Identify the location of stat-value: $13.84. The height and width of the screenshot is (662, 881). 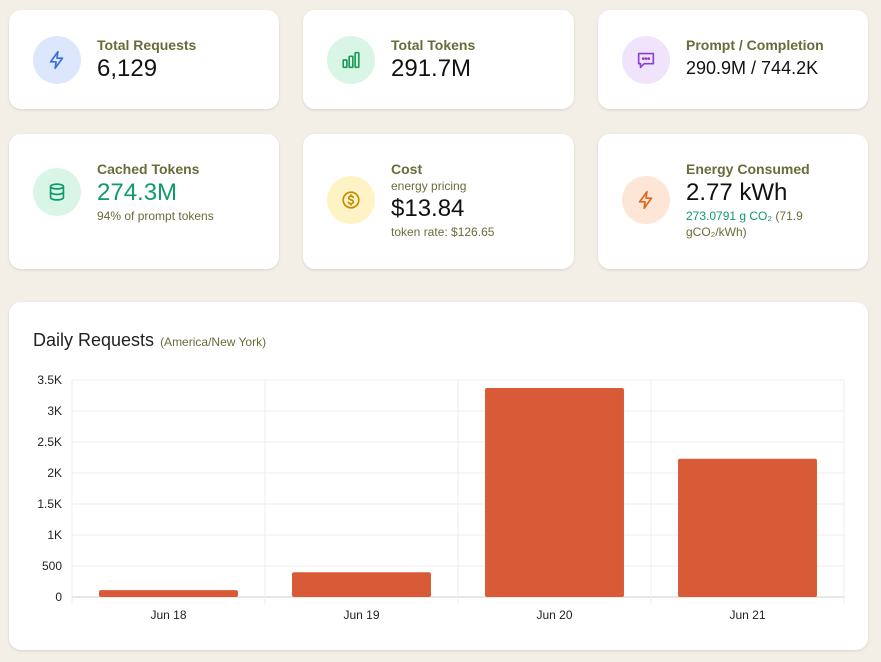
(428, 208).